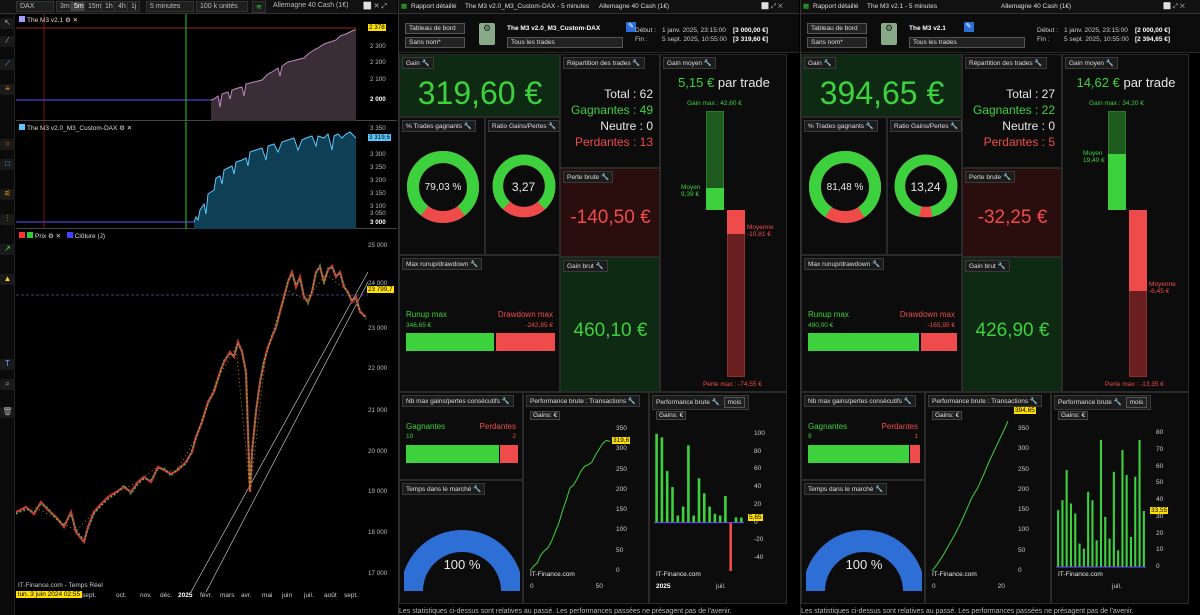  Describe the element at coordinates (628, 94) in the screenshot. I see `total-count: Total : 62` at that location.